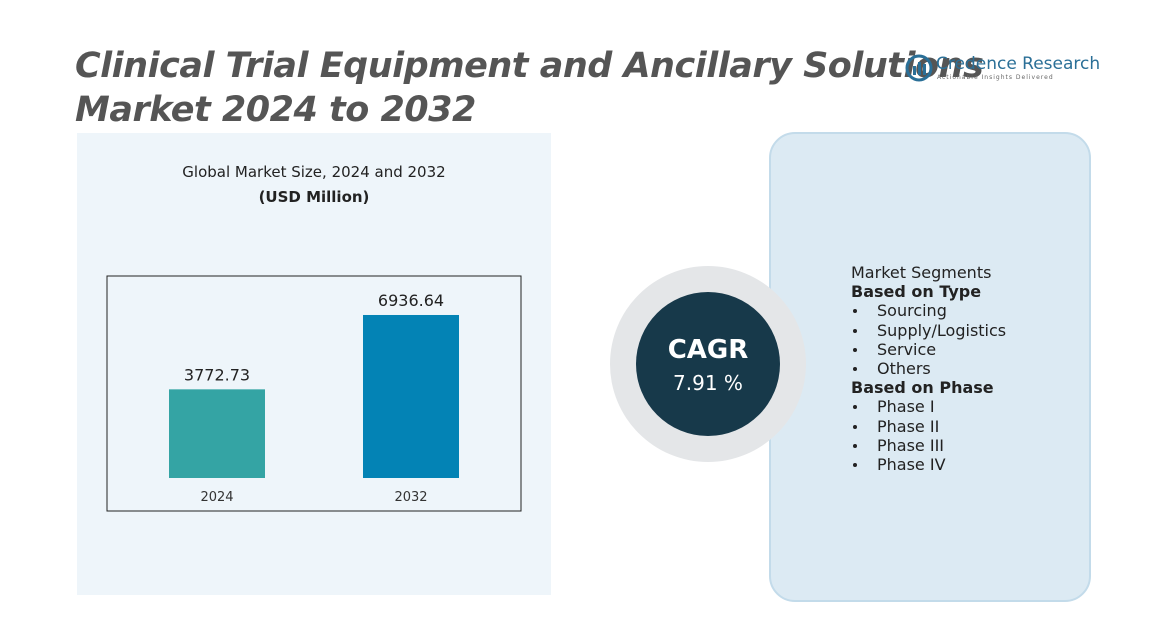 The image size is (1155, 640). Describe the element at coordinates (928, 445) in the screenshot. I see `segment-item: Phase III` at that location.